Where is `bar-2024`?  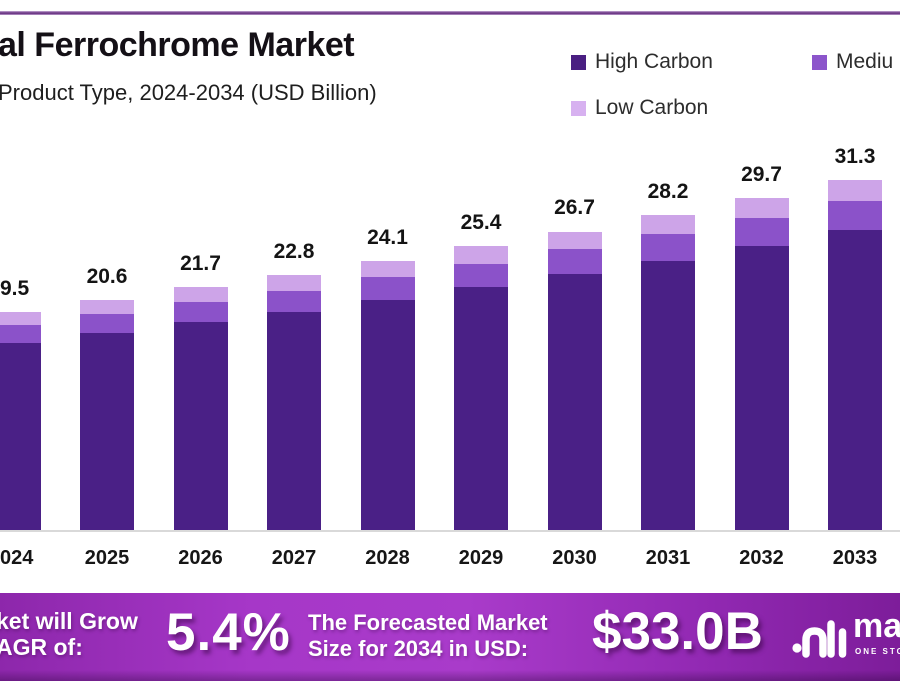 bar-2024 is located at coordinates (20, 421).